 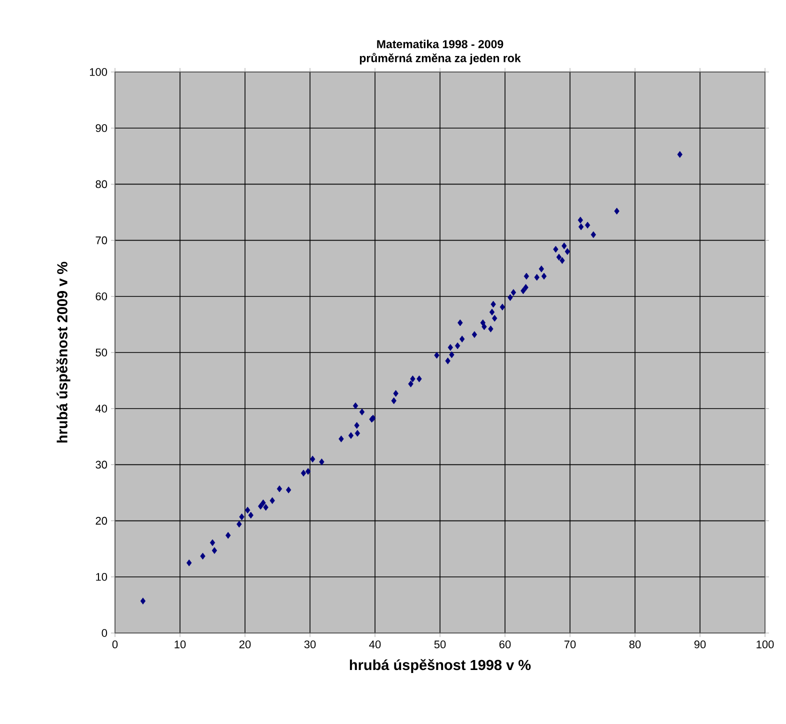 What do you see at coordinates (310, 644) in the screenshot?
I see `x-tick-label: 30` at bounding box center [310, 644].